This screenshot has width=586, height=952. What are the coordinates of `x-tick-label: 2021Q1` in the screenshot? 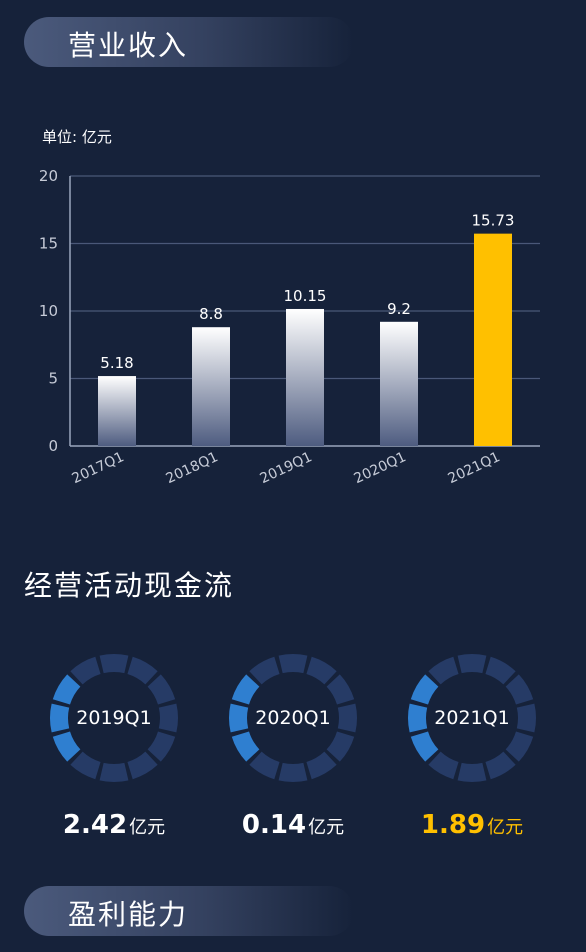 It's located at (474, 468).